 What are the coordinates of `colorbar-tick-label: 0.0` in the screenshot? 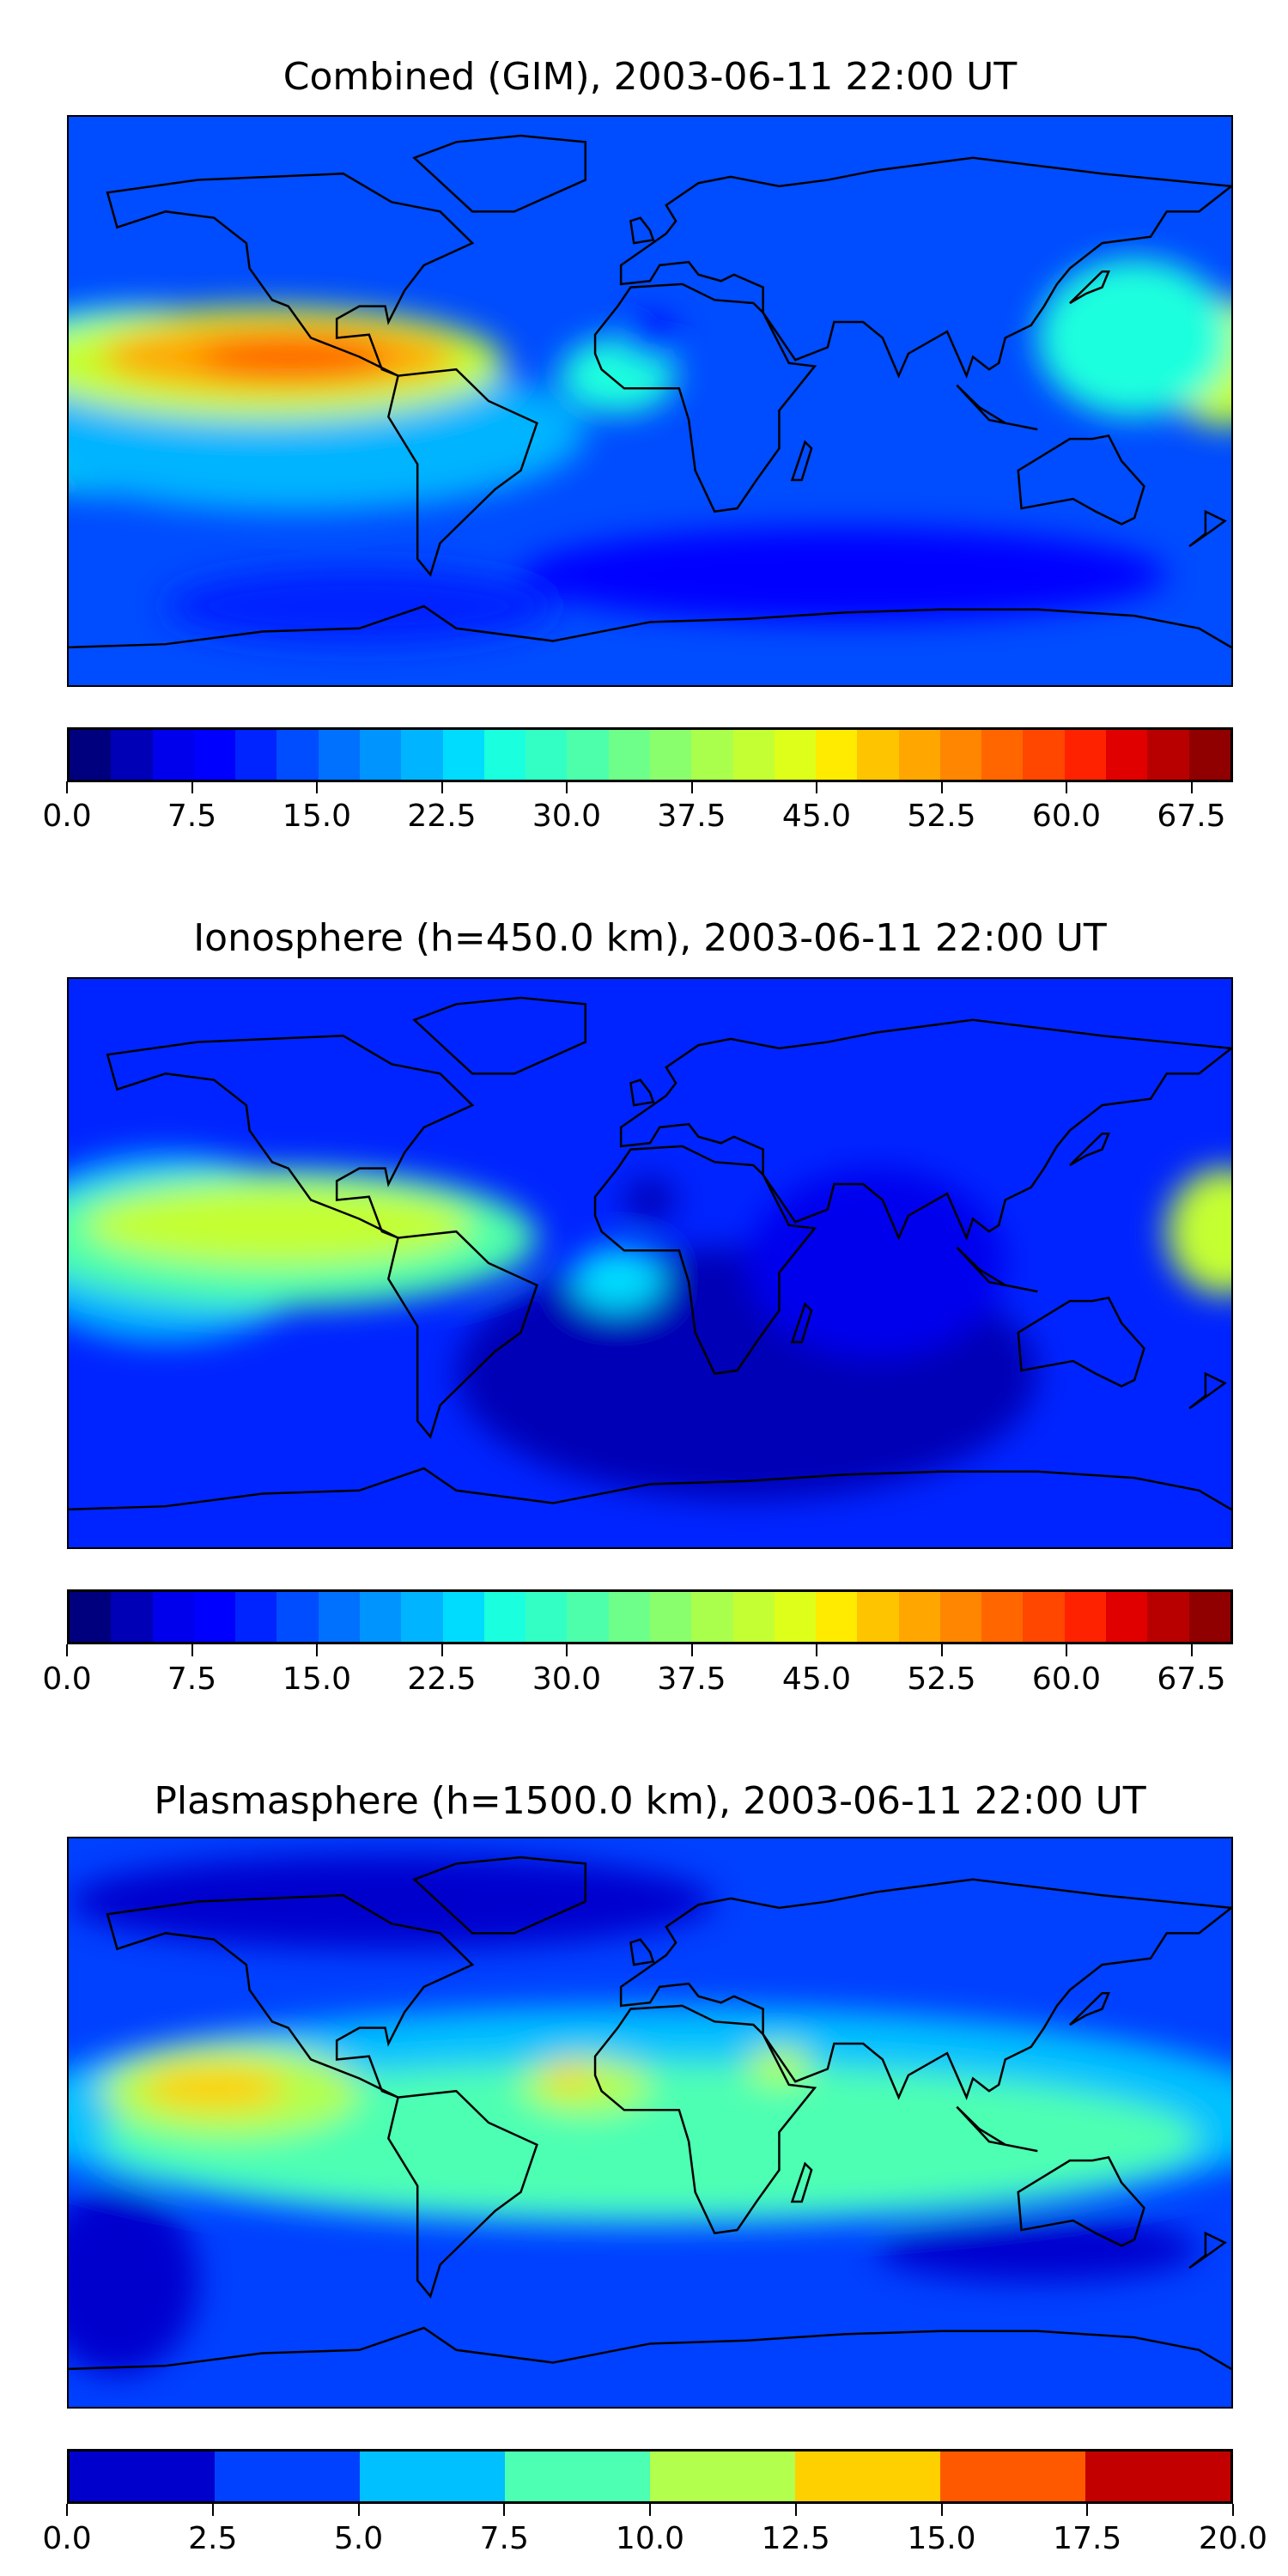 It's located at (67, 817).